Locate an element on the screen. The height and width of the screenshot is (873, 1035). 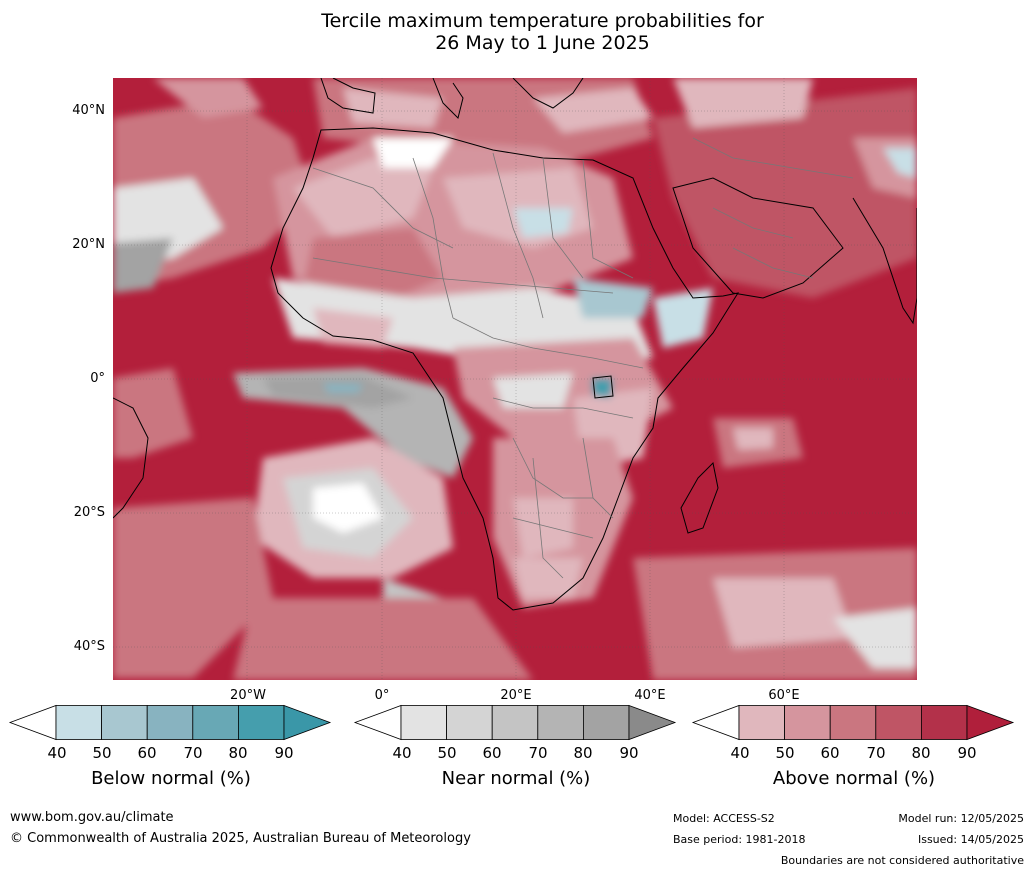
near-tick-40: 40 is located at coordinates (402, 753).